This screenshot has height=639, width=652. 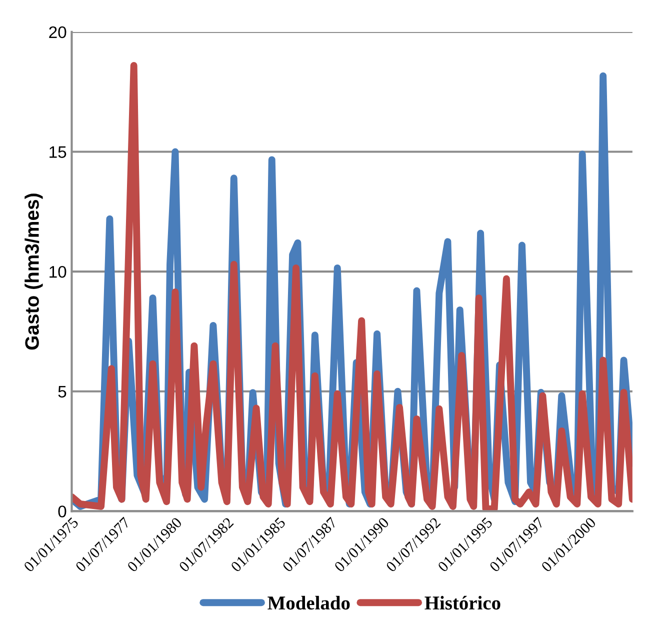 What do you see at coordinates (62, 512) in the screenshot?
I see `y-tick-label: 0` at bounding box center [62, 512].